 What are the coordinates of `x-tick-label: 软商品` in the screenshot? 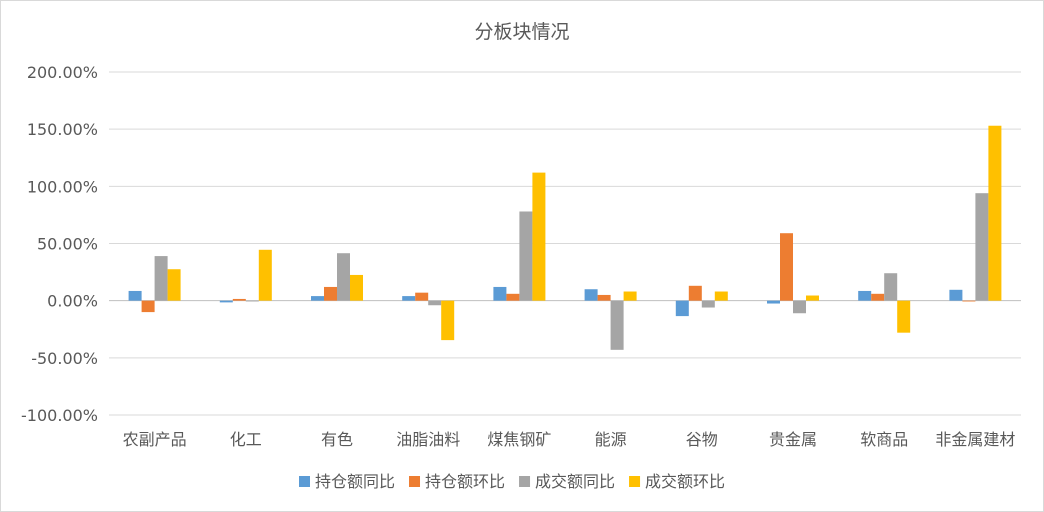 It's located at (884, 439).